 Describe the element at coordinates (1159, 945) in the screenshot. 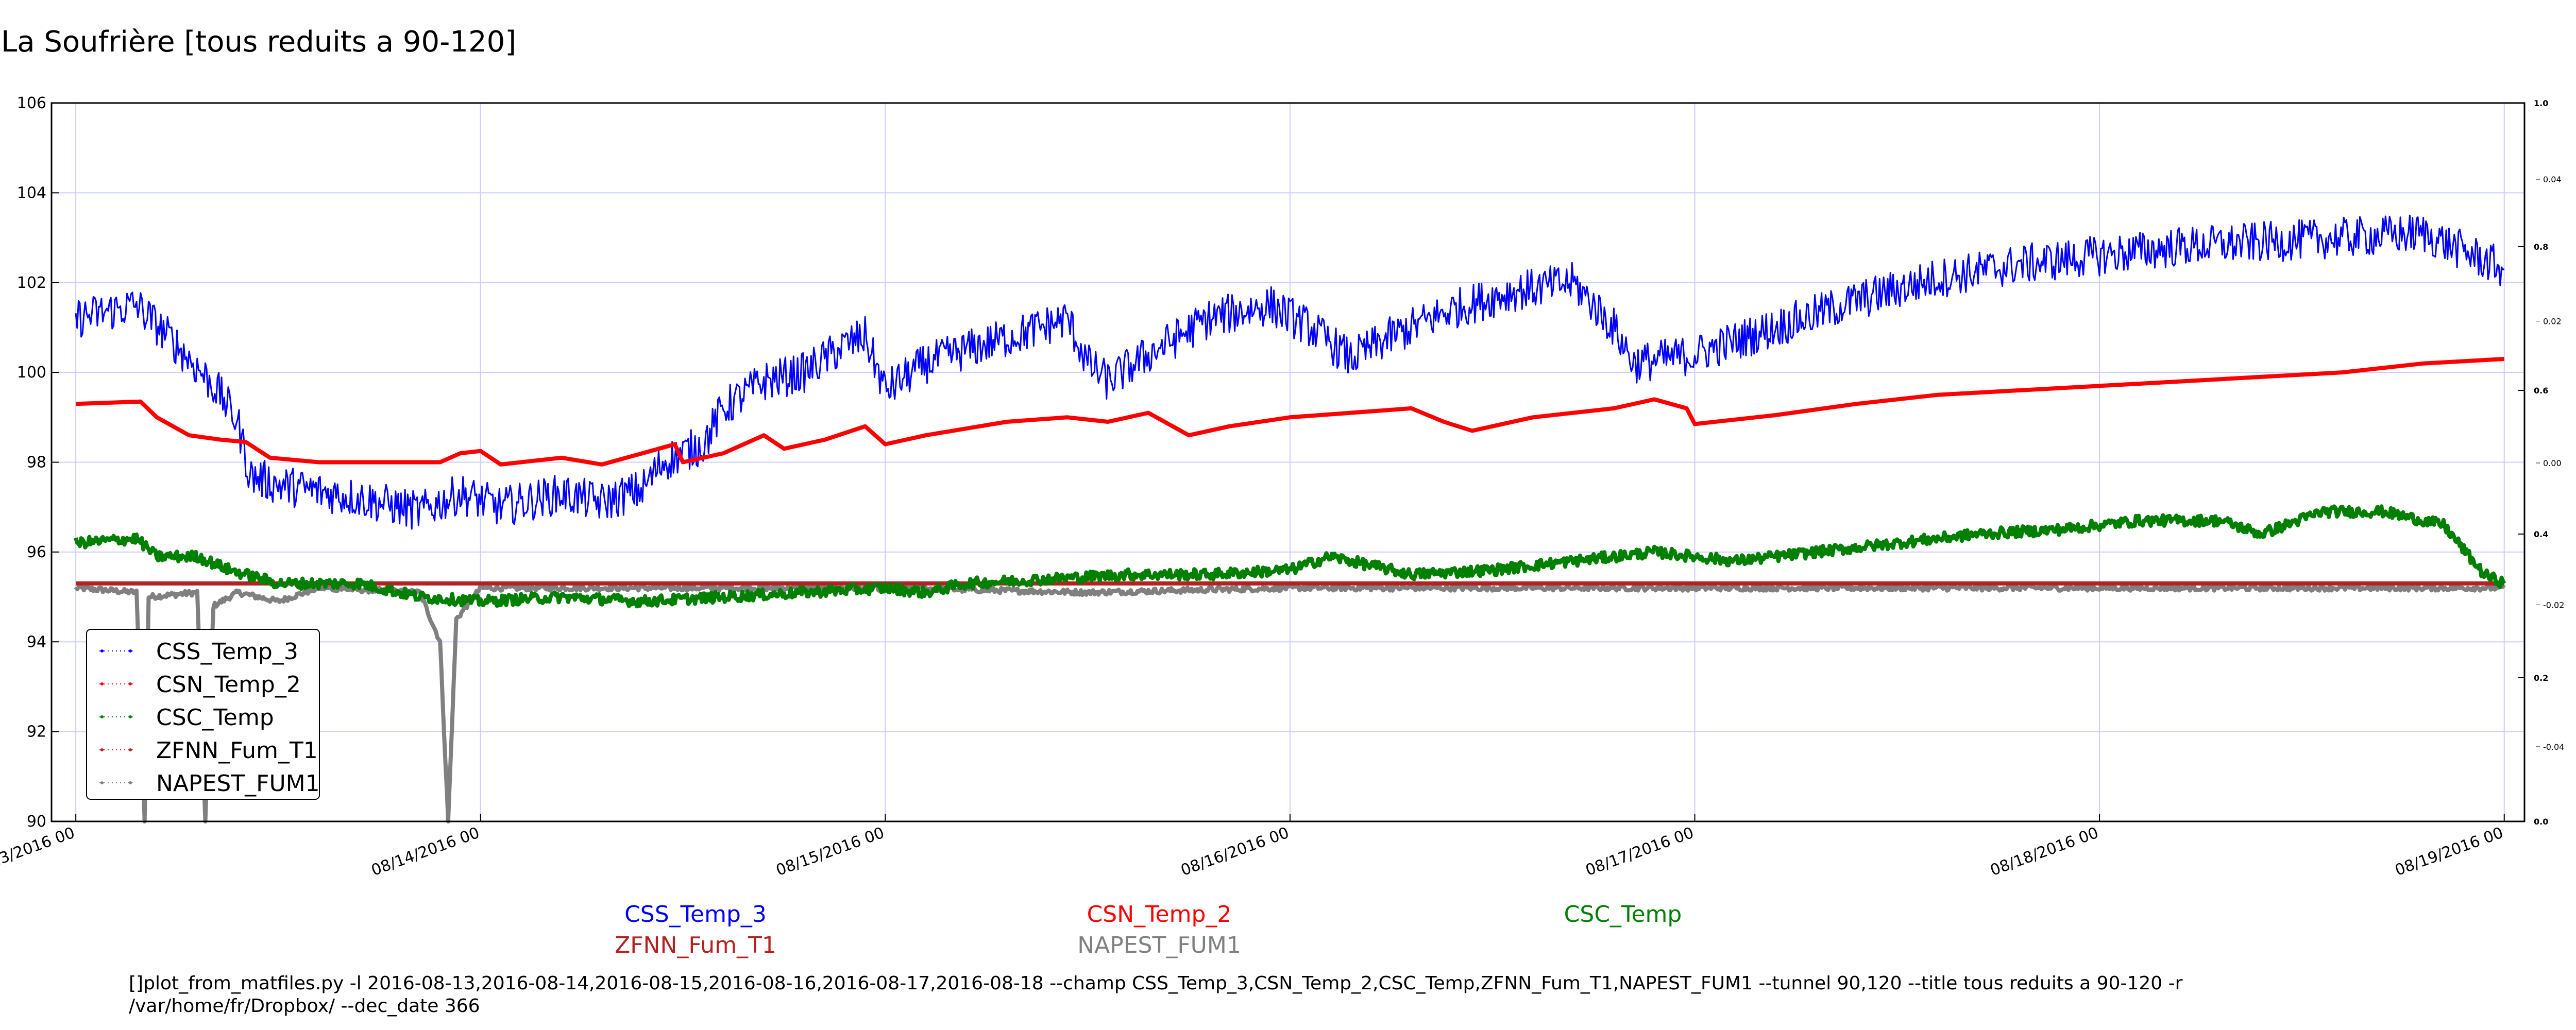

I see `series-label-4: NAPEST_FUM1` at that location.